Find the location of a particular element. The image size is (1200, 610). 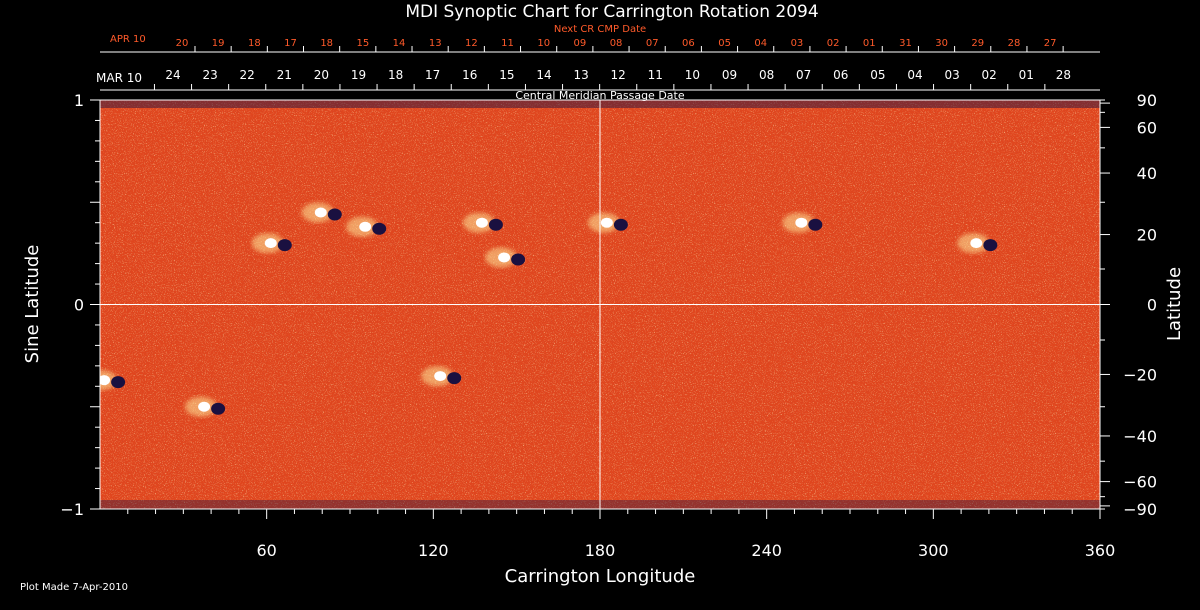

primary-date-label: 03 is located at coordinates (951, 75).